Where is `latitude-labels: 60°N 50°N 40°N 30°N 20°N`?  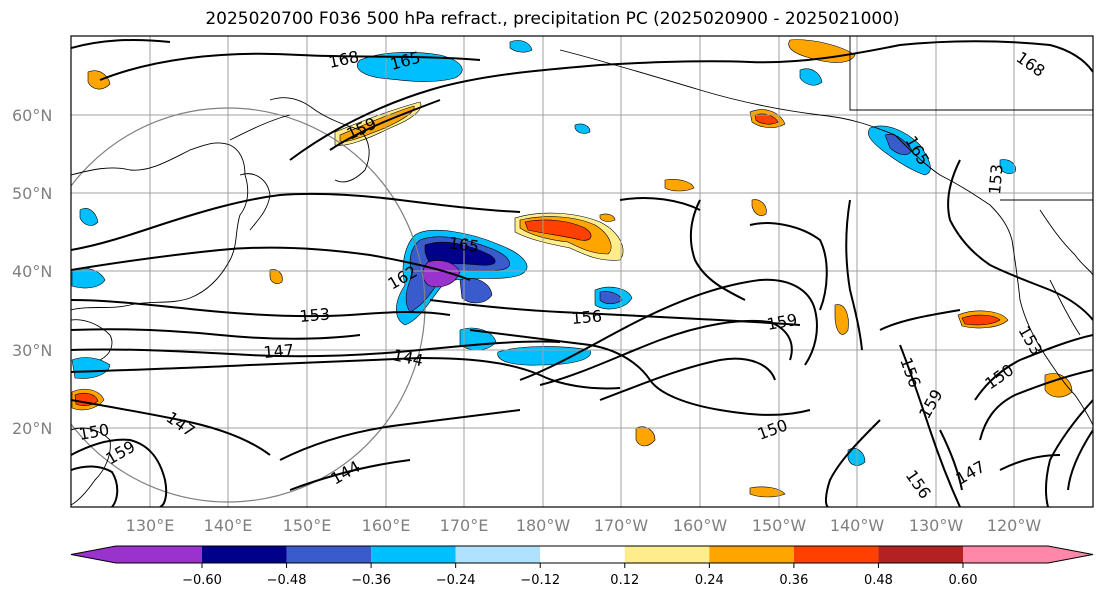 latitude-labels: 60°N 50°N 40°N 30°N 20°N is located at coordinates (32, 272).